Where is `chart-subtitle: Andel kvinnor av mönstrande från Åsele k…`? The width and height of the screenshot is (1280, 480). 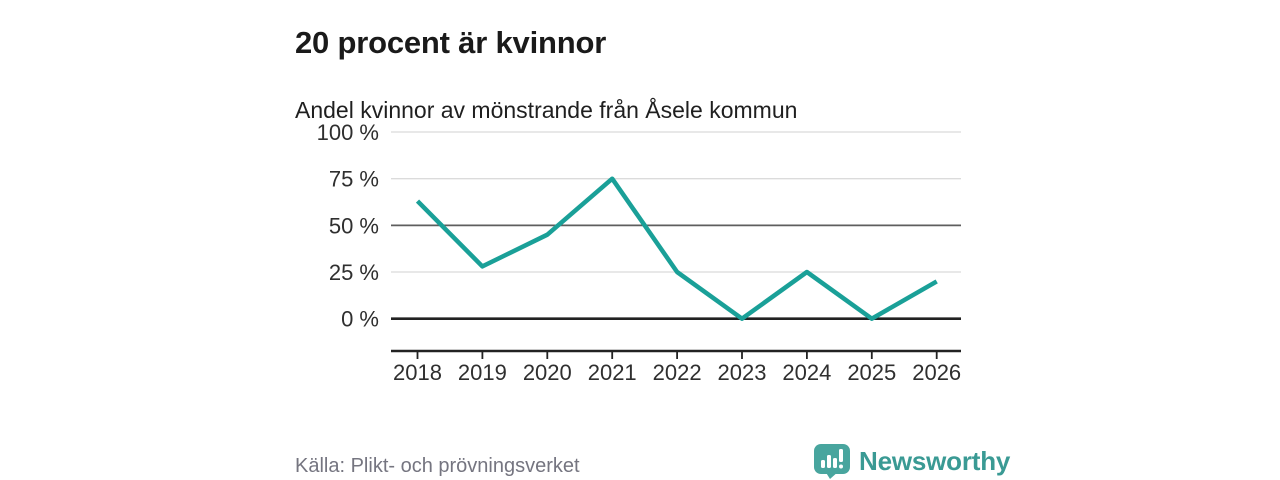 chart-subtitle: Andel kvinnor av mönstrande från Åsele k… is located at coordinates (546, 110).